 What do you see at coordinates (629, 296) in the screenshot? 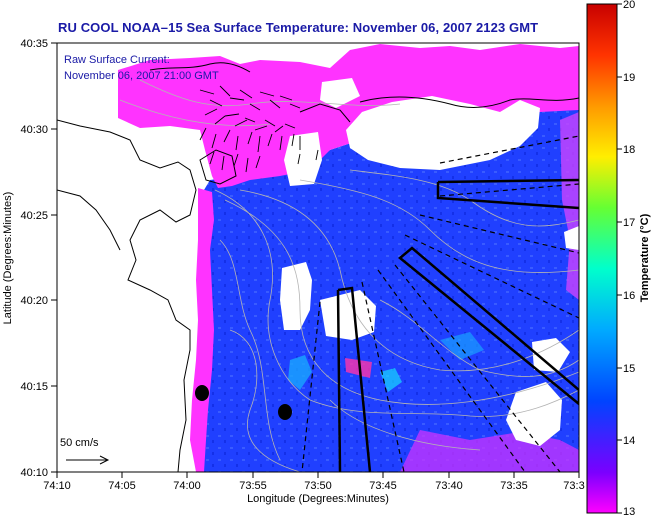
I see `colorbar-tick-label: 16` at bounding box center [629, 296].